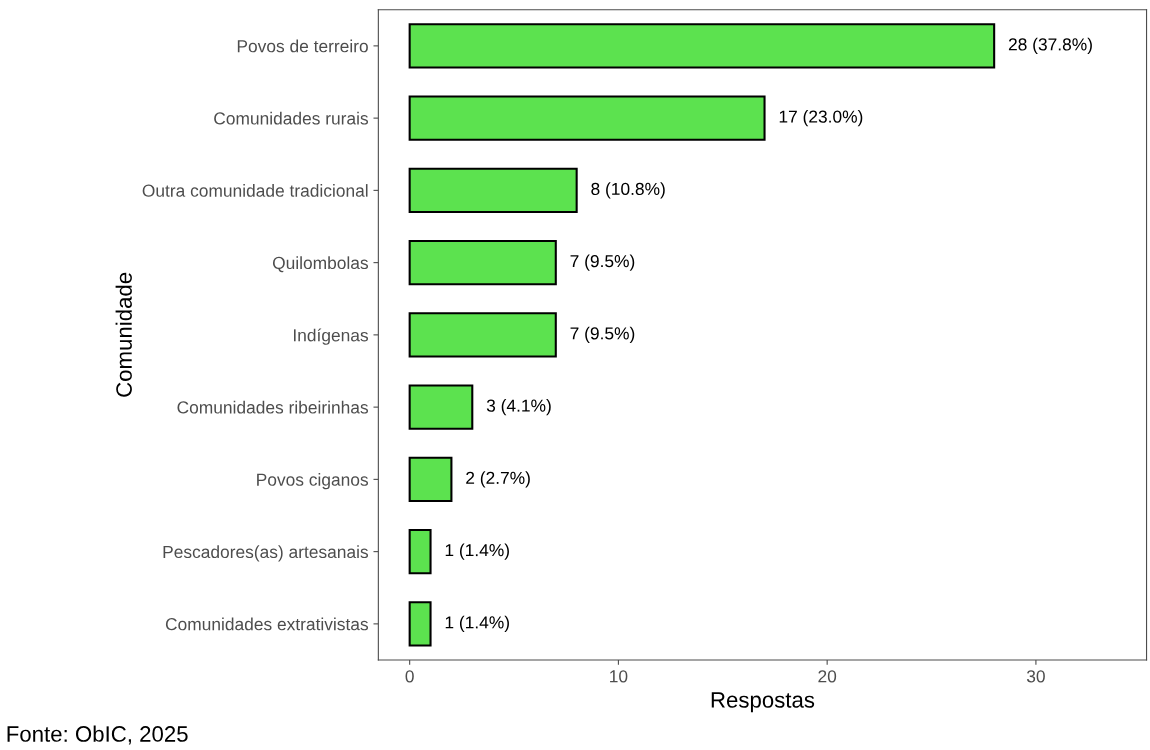  Describe the element at coordinates (763, 702) in the screenshot. I see `x-axis-title: Respostas` at that location.